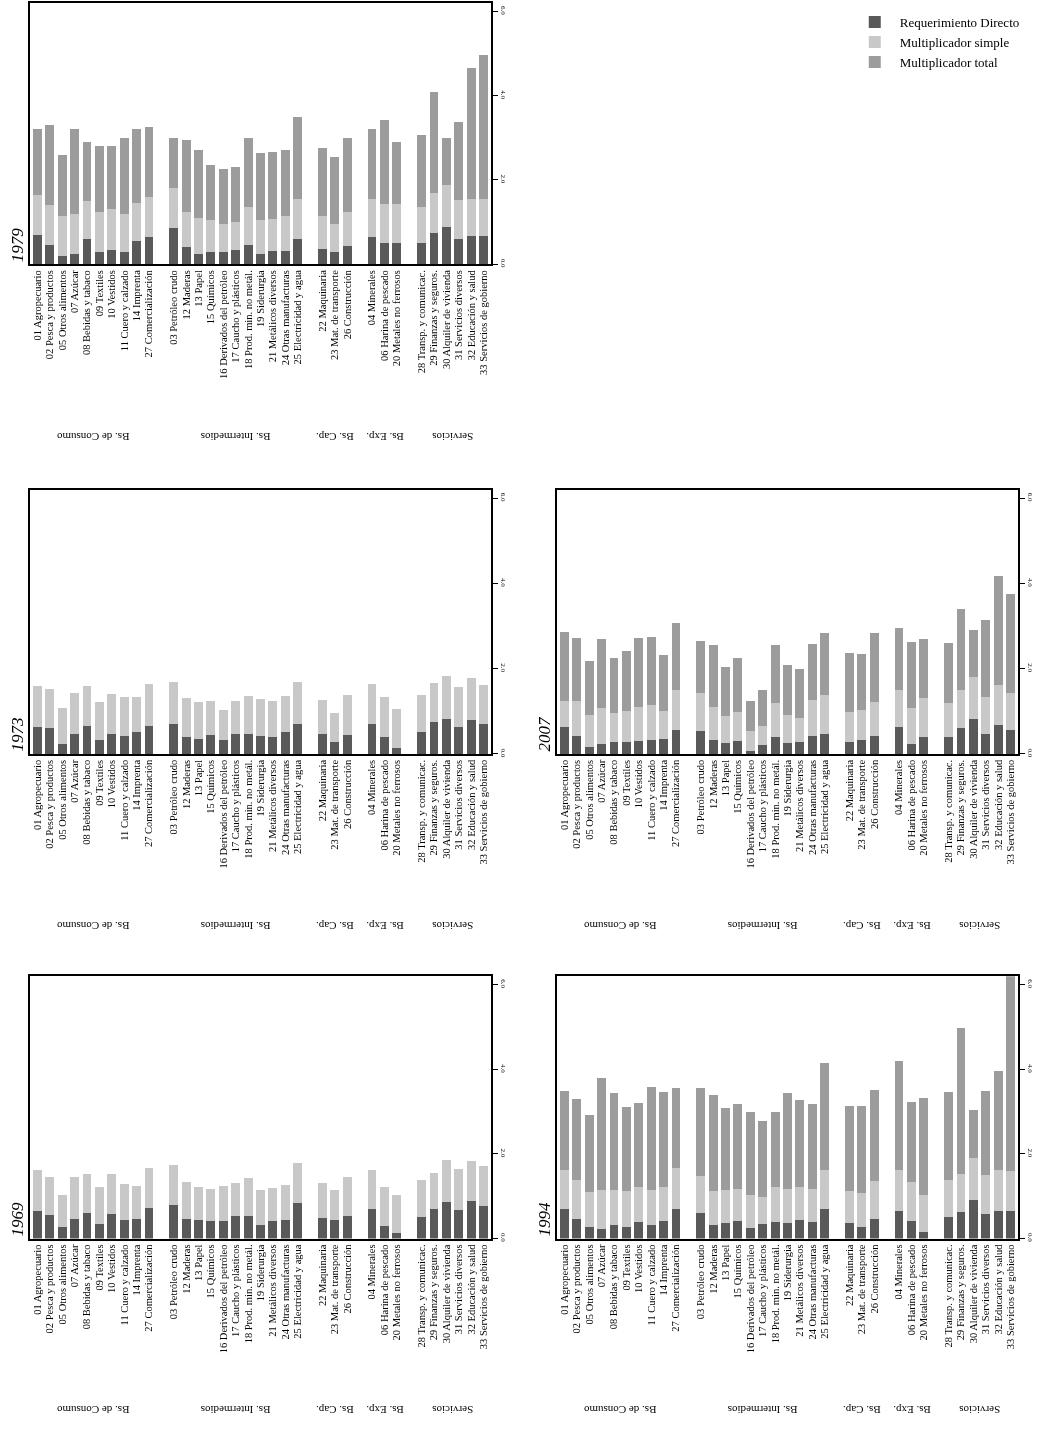 This screenshot has width=1039, height=1438. Describe the element at coordinates (471, 804) in the screenshot. I see `x-tick-label: 32 Educación y salud` at that location.